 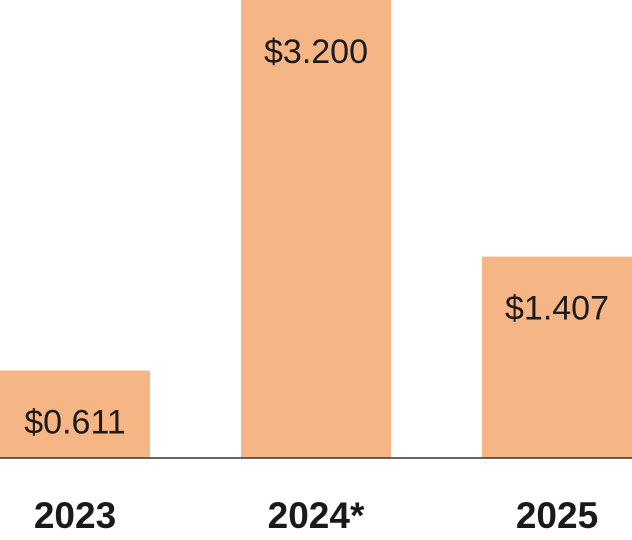 I want to click on x-tick-label: 2024*, so click(x=316, y=515).